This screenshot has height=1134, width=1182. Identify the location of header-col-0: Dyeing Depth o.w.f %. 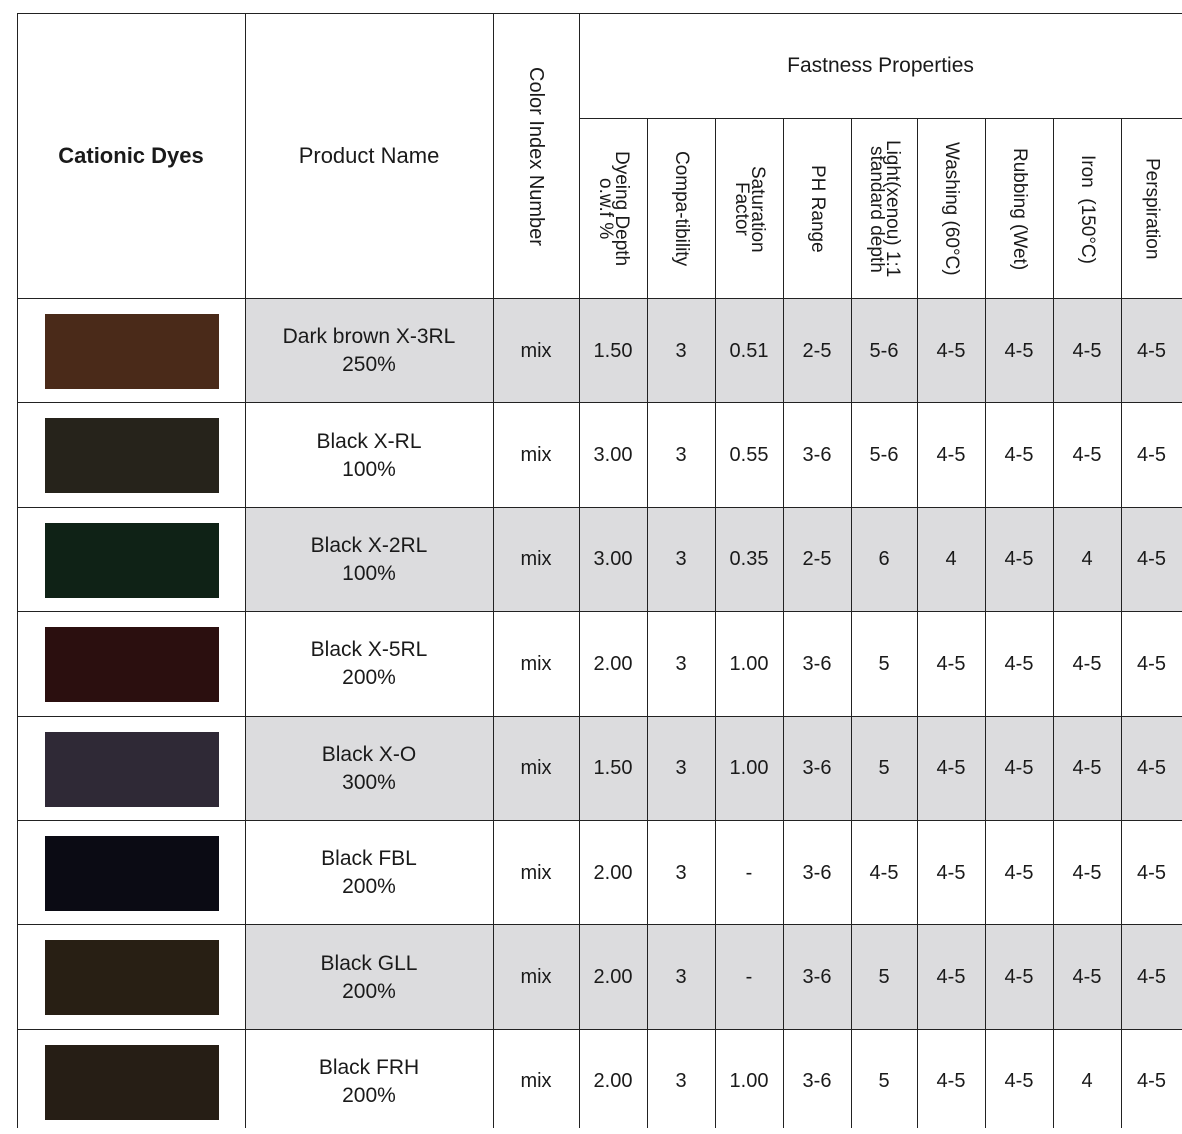
(613, 209).